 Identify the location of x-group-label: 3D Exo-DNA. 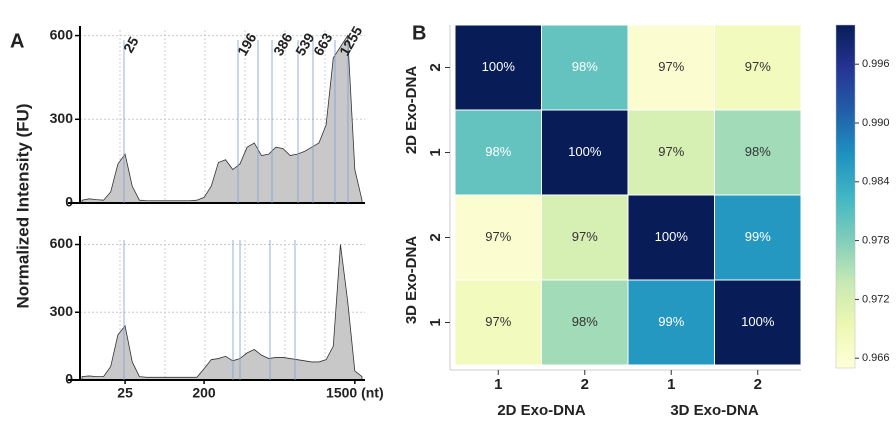
(714, 410).